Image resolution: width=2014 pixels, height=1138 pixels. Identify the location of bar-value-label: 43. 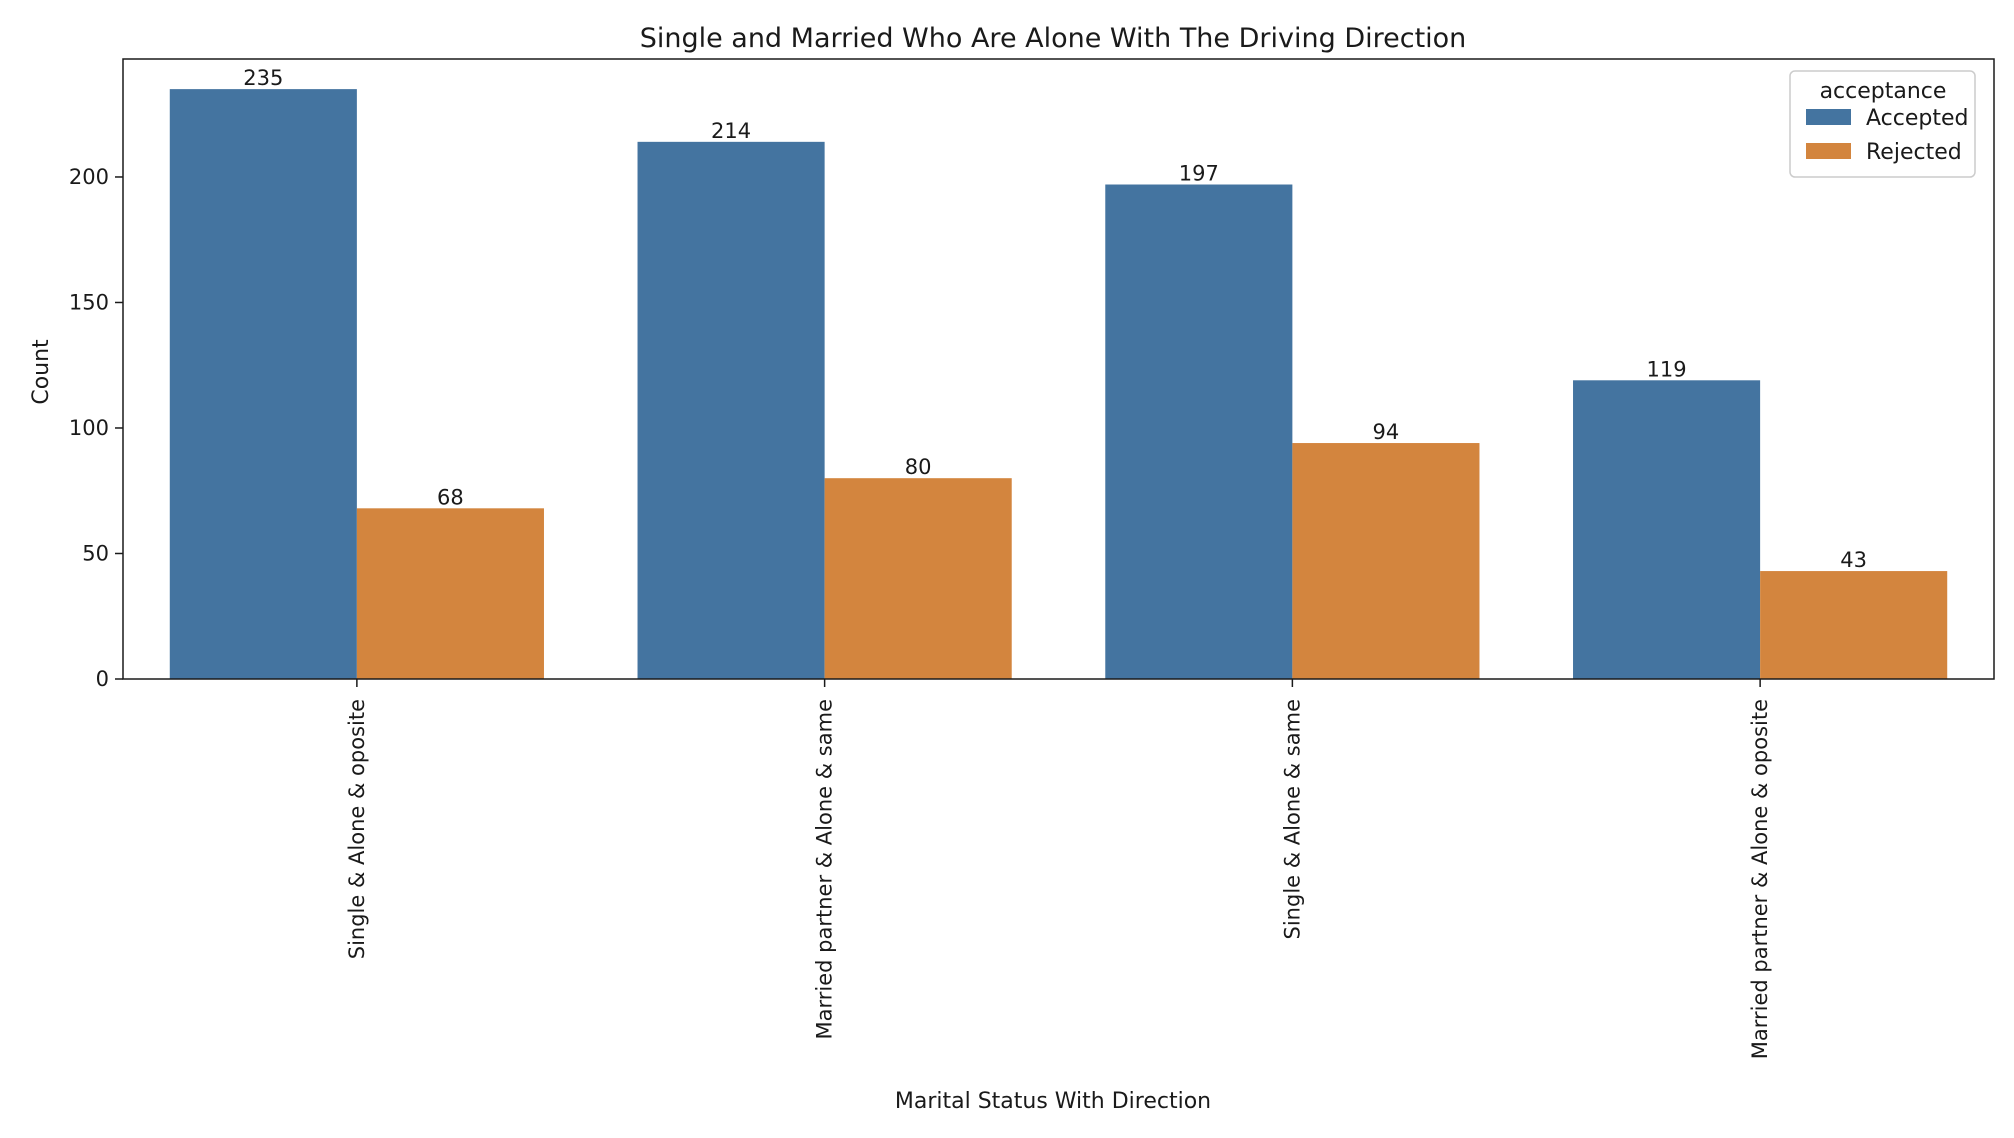
(1853, 560).